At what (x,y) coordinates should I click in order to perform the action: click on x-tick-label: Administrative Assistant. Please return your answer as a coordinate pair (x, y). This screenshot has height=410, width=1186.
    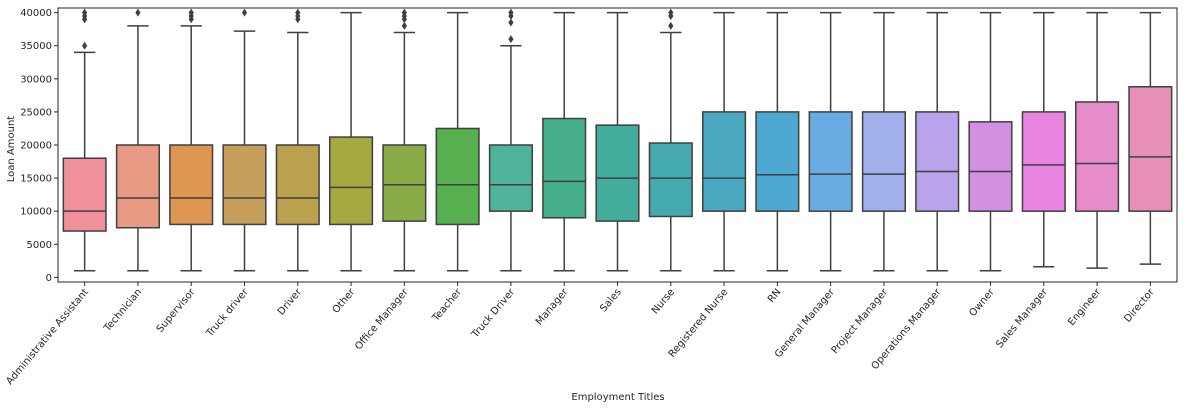
    Looking at the image, I should click on (47, 337).